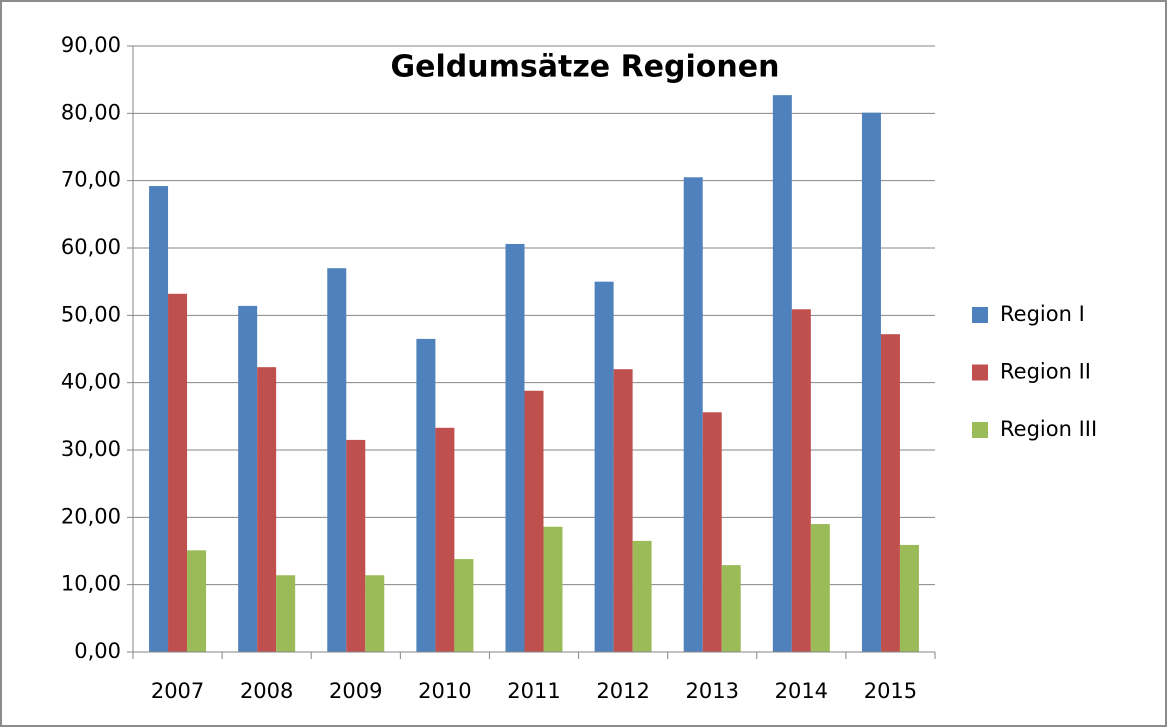 The height and width of the screenshot is (727, 1167). What do you see at coordinates (711, 691) in the screenshot?
I see `x-tick-label: 2013` at bounding box center [711, 691].